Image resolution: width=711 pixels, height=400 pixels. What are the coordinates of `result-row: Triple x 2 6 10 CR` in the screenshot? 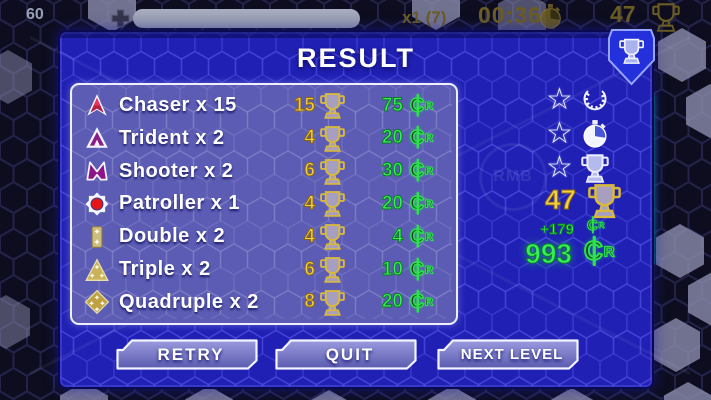 It's located at (265, 269).